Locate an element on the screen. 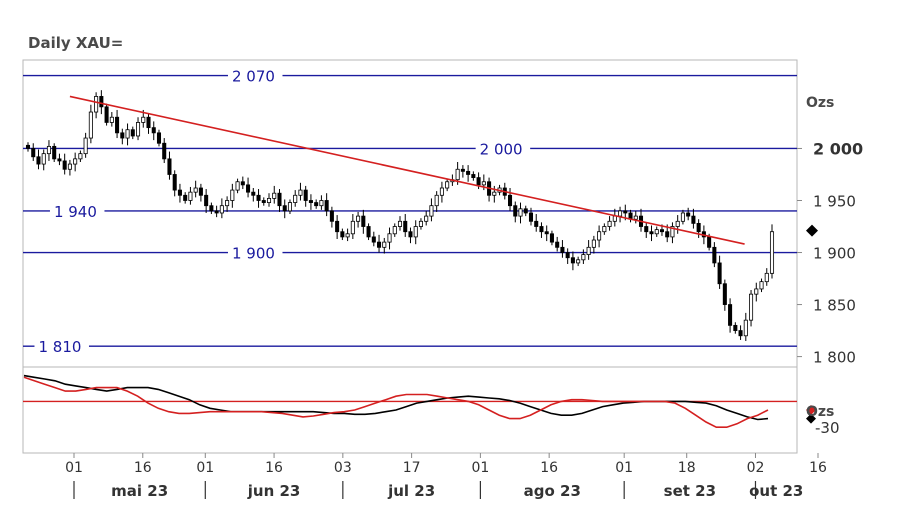  y-tick-label-0: 2 000 is located at coordinates (838, 148).